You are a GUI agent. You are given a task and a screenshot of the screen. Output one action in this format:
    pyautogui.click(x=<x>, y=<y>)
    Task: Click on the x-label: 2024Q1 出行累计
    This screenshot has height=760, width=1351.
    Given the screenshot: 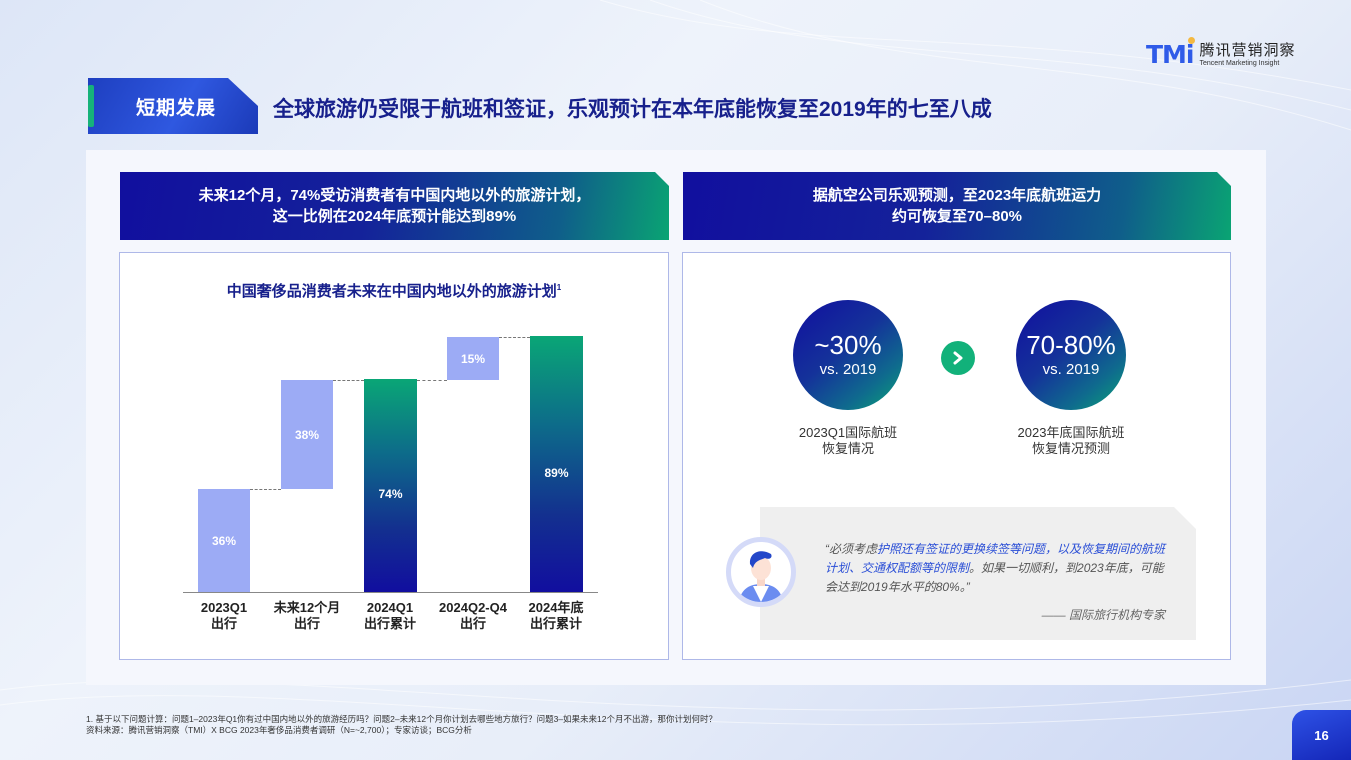 What is the action you would take?
    pyautogui.click(x=389, y=615)
    